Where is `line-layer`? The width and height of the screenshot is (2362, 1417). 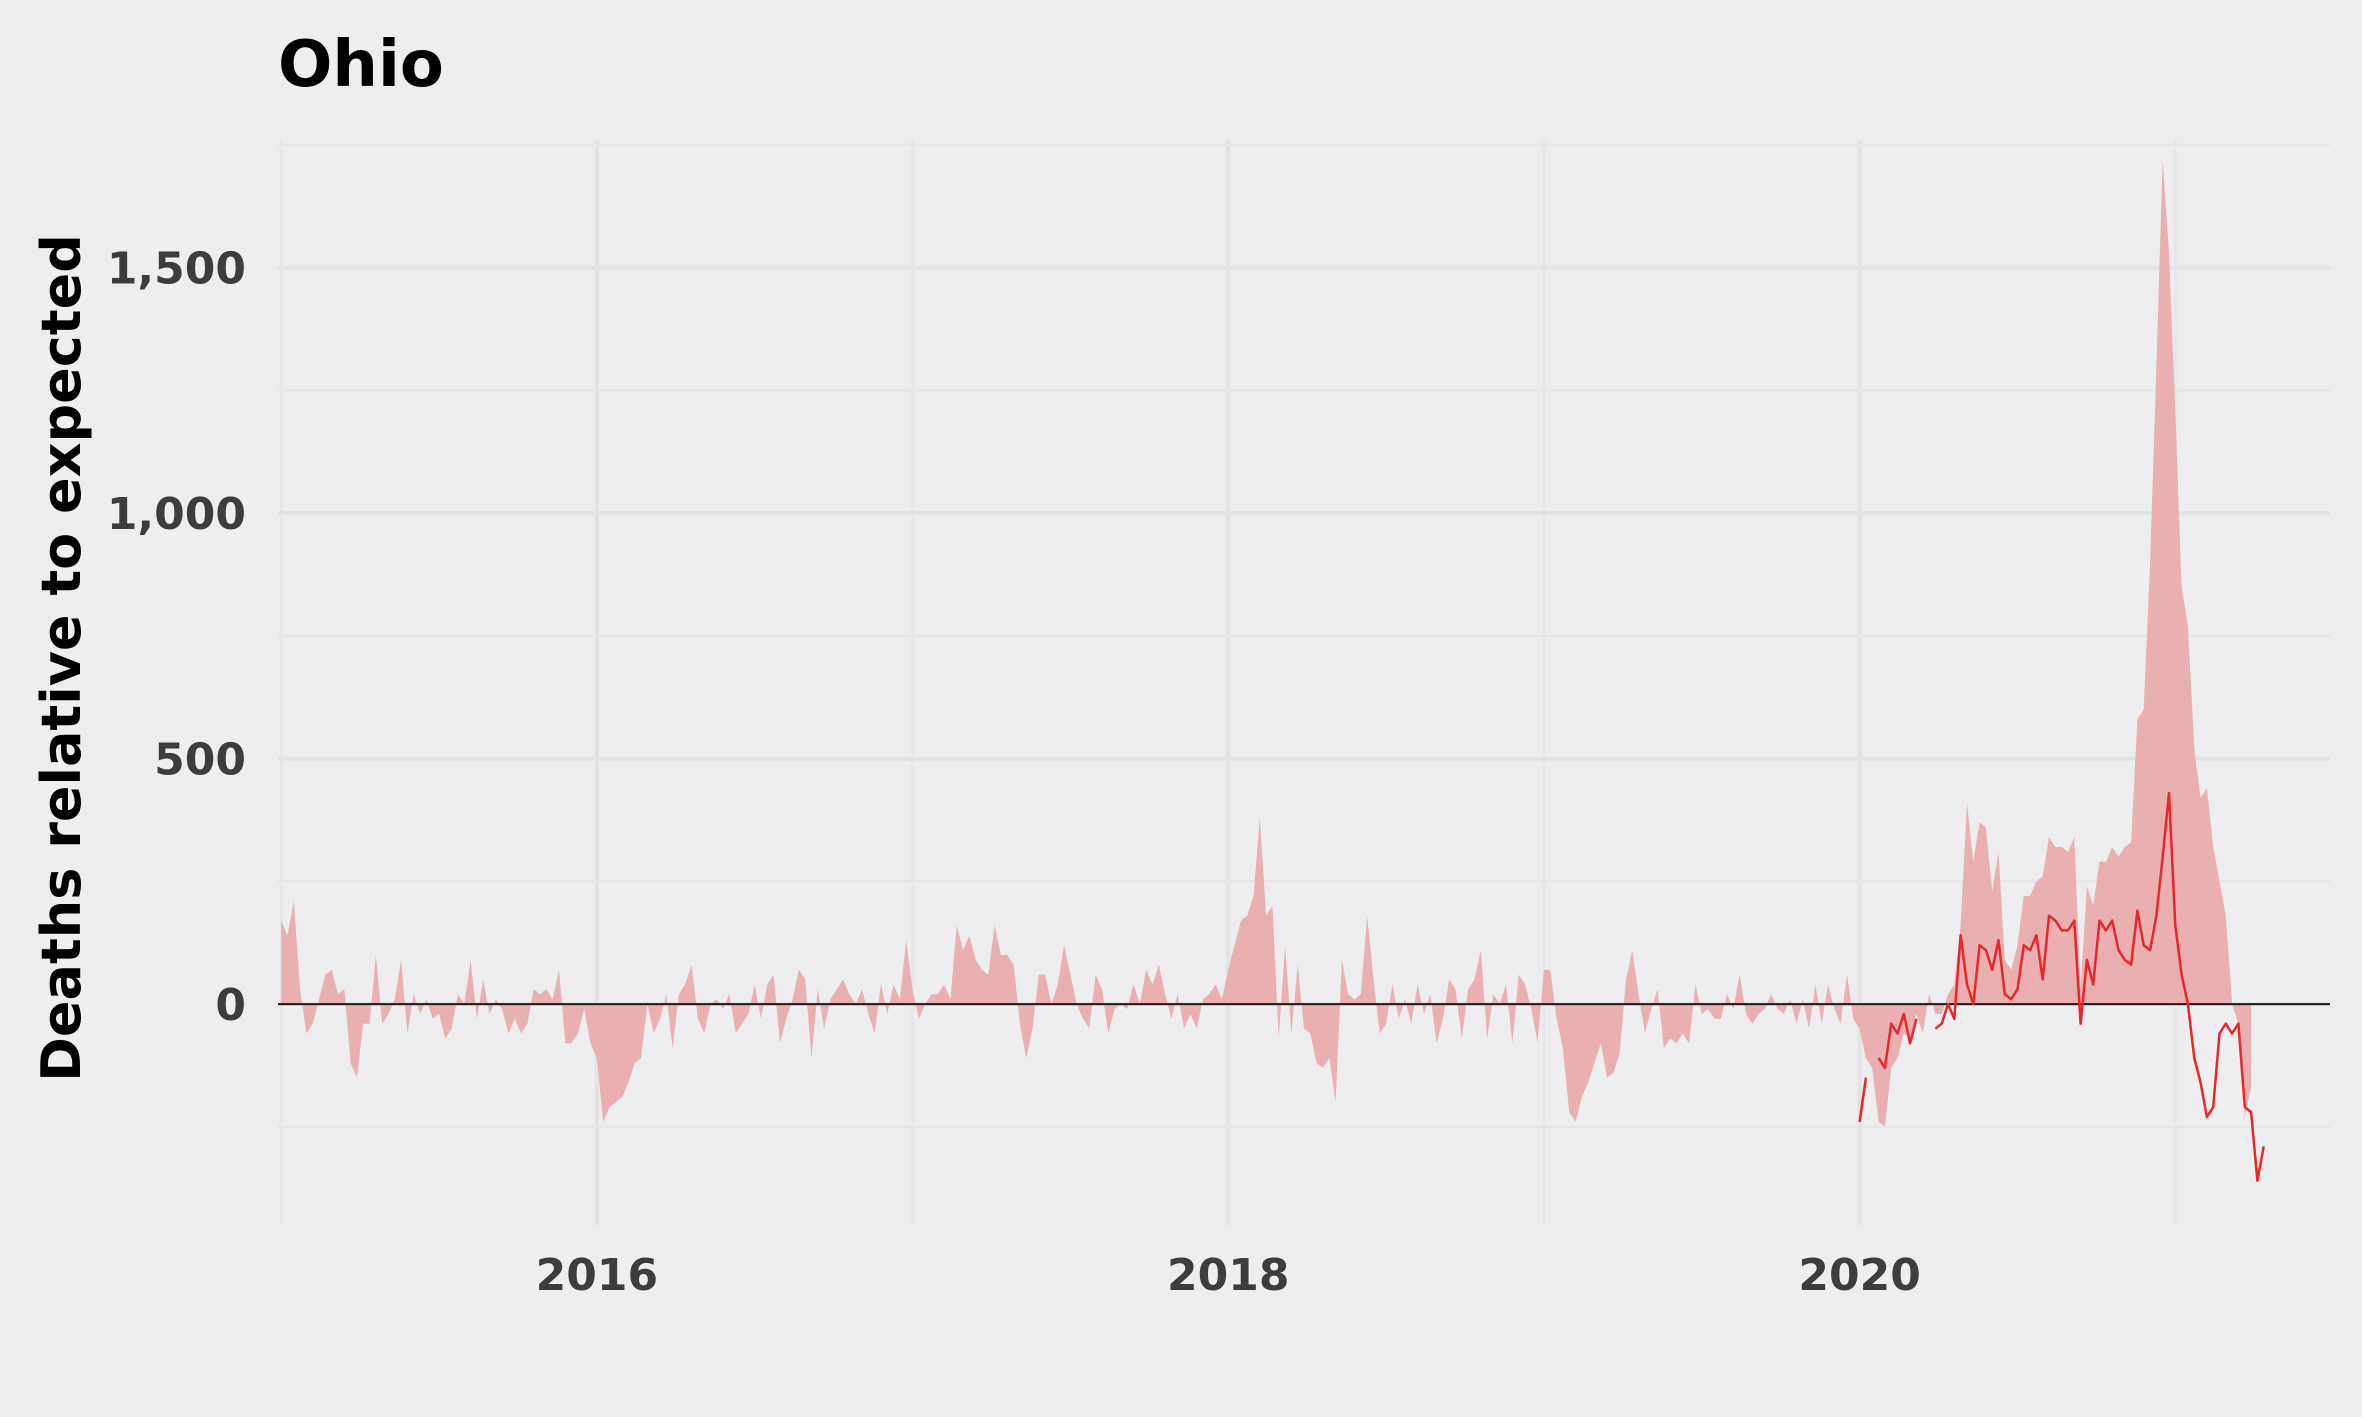
line-layer is located at coordinates (2061, 987).